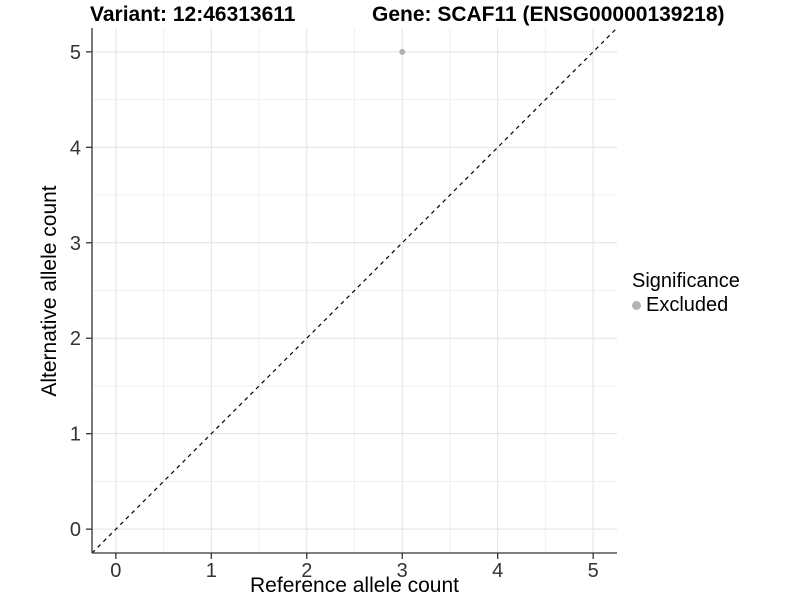  Describe the element at coordinates (593, 571) in the screenshot. I see `x-tick-label: 5` at that location.